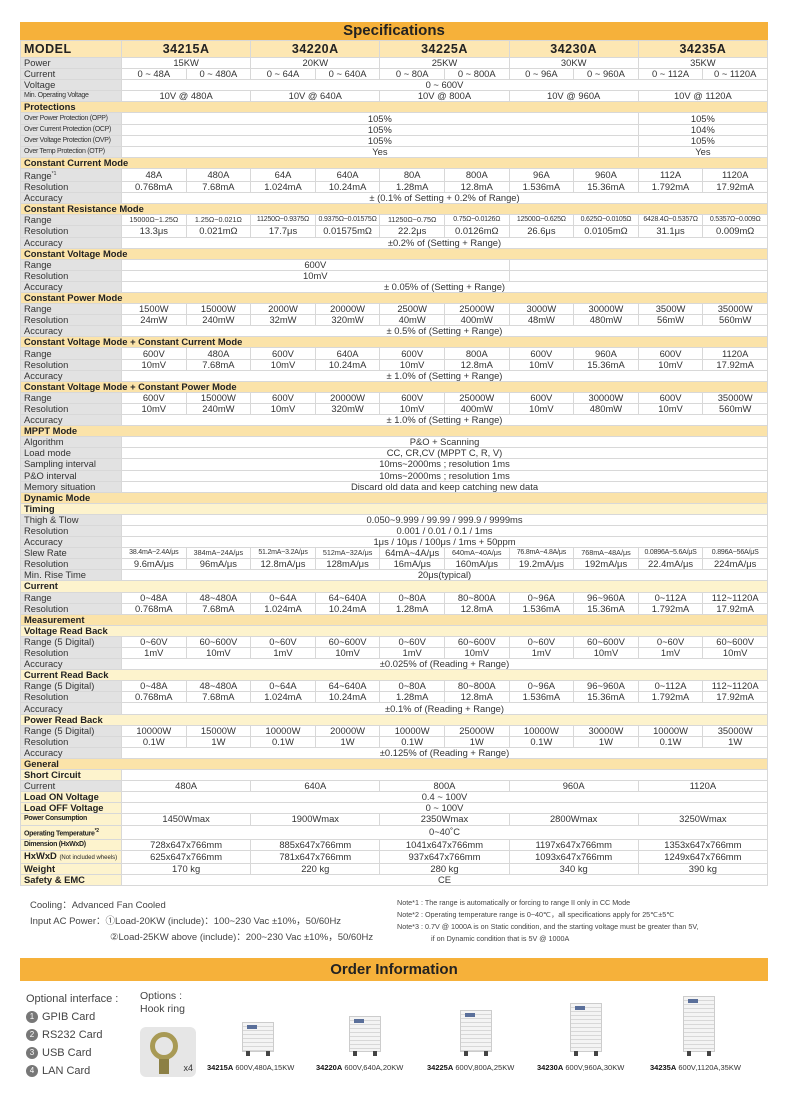 This screenshot has width=789, height=1094. I want to click on row-label: Over Power Protection (OPP), so click(71, 118).